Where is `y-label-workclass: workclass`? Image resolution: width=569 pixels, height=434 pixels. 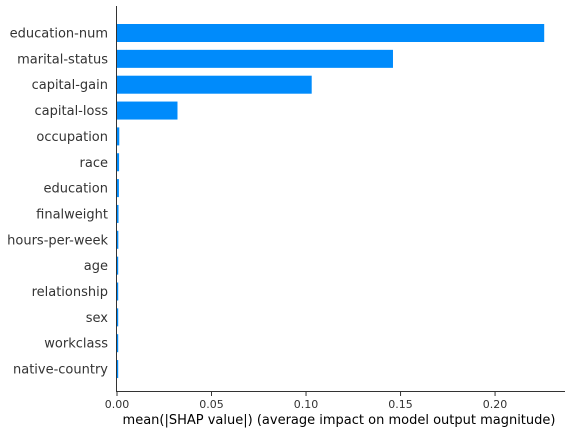
y-label-workclass: workclass is located at coordinates (76, 344).